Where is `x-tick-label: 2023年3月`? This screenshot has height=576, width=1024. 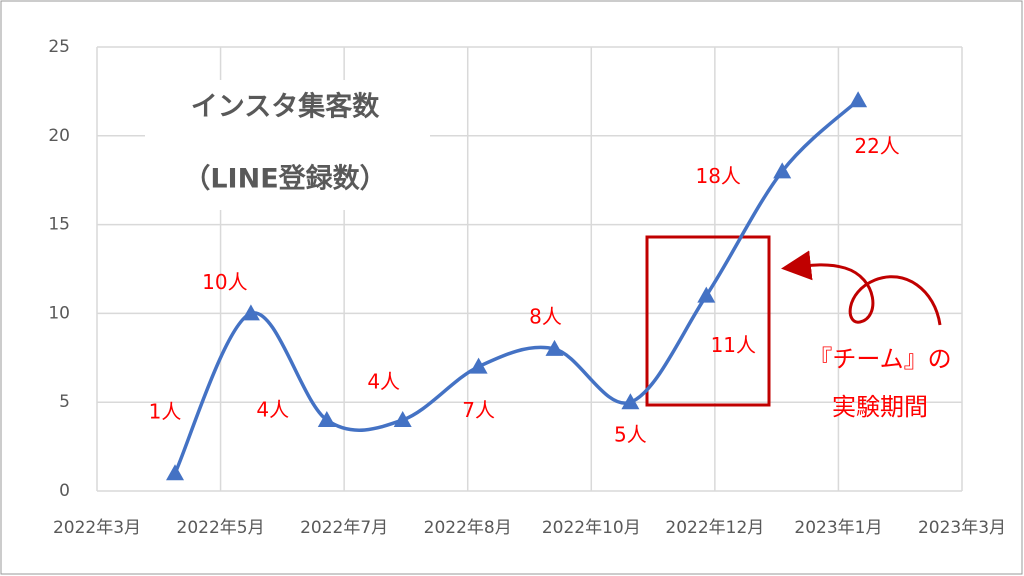
x-tick-label: 2023年3月 is located at coordinates (962, 528).